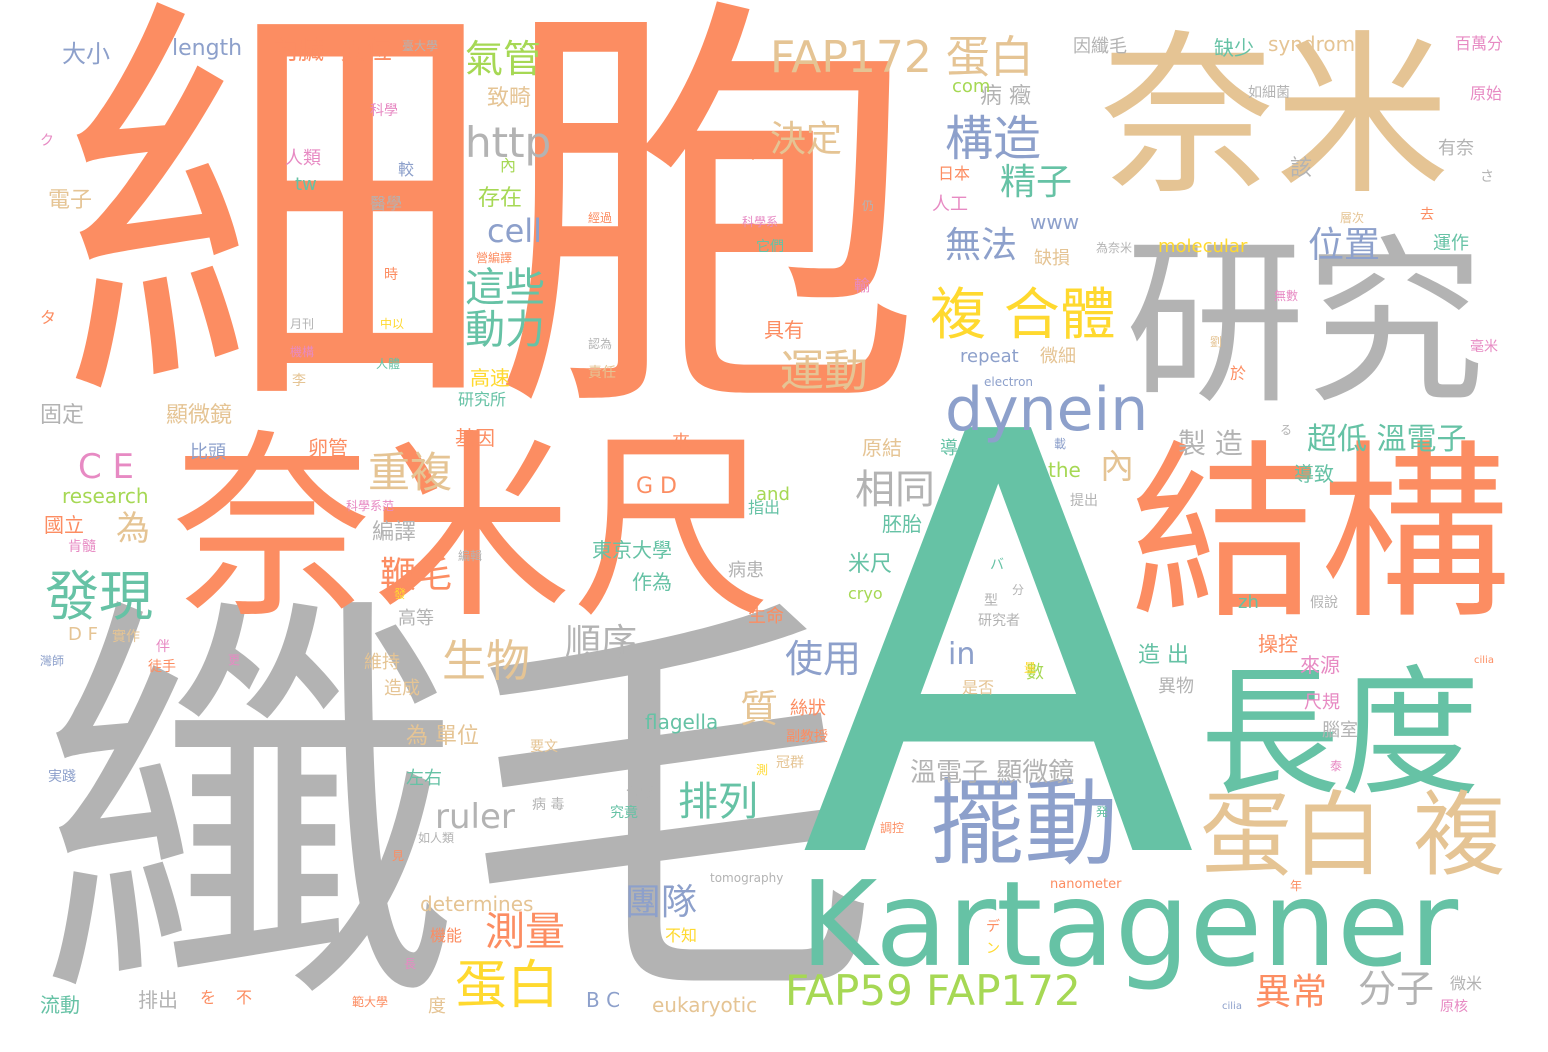 Image resolution: width=1548 pixels, height=1052 pixels. Describe the element at coordinates (386, 204) in the screenshot. I see `cloud-word: 醫學` at that location.